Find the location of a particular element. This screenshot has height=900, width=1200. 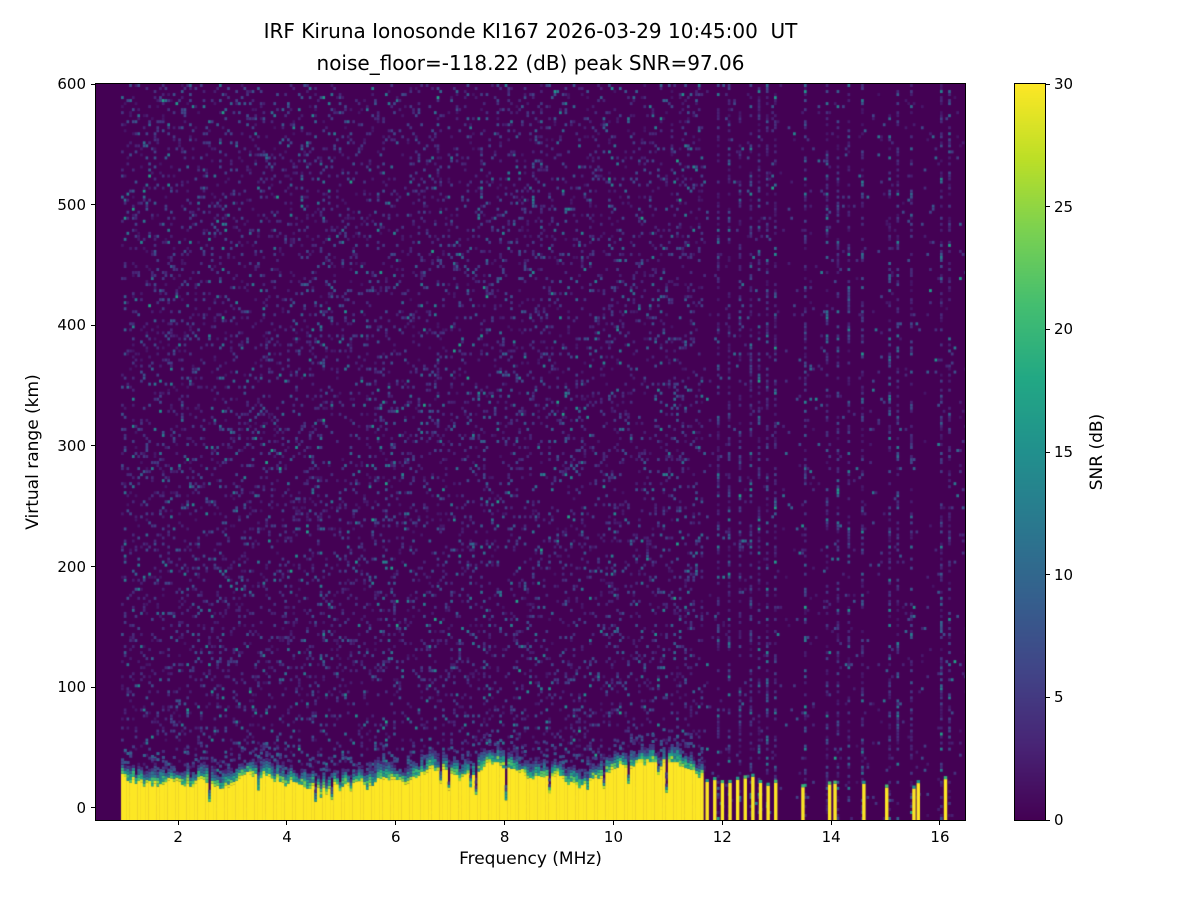

colorbar-tick-label: 20 is located at coordinates (1064, 329).